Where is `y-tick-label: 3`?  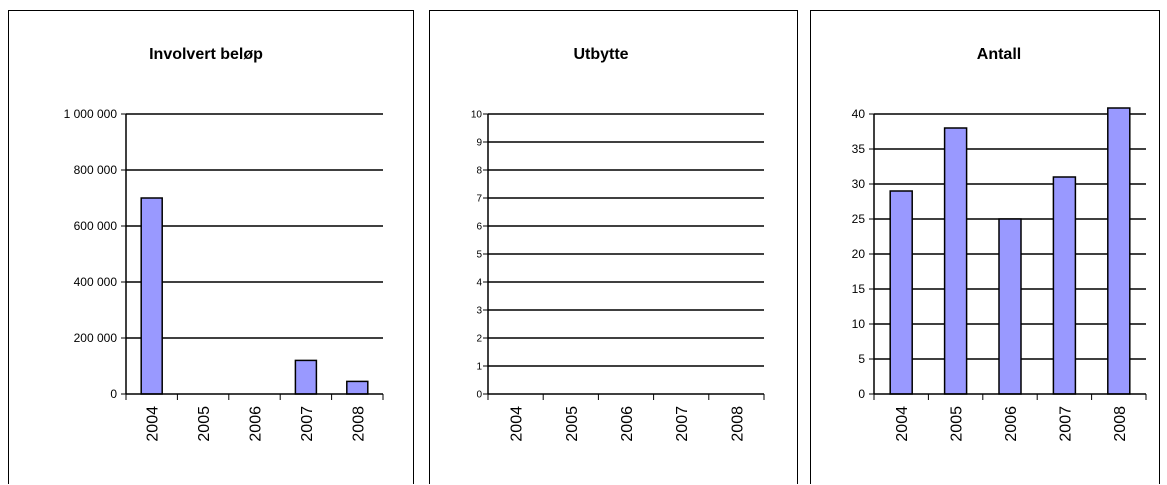
y-tick-label: 3 is located at coordinates (479, 311).